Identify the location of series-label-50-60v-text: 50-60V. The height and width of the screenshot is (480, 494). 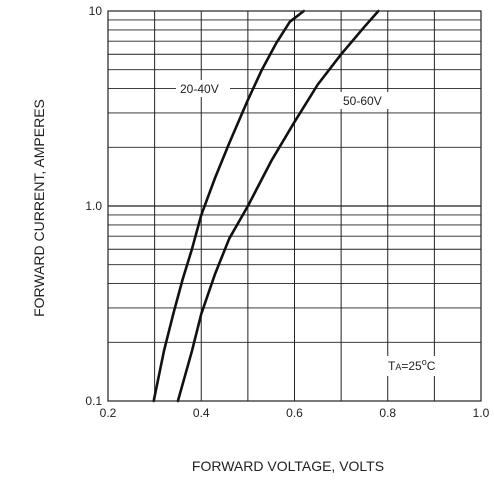
(362, 101).